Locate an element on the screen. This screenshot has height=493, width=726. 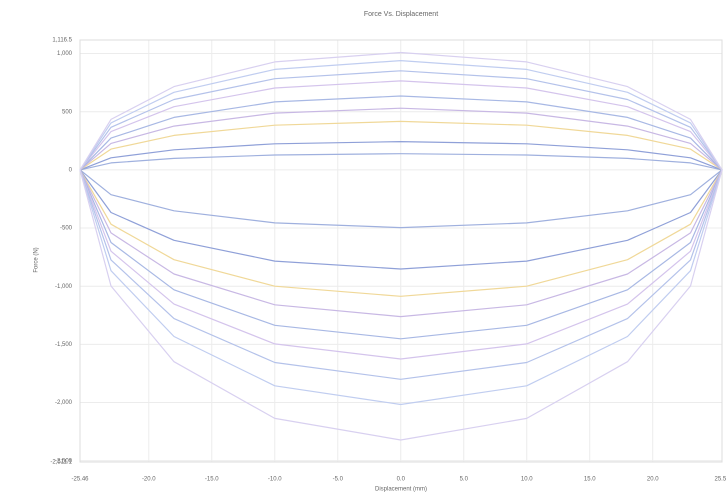
x-tick-label: -10.0 is located at coordinates (275, 480).